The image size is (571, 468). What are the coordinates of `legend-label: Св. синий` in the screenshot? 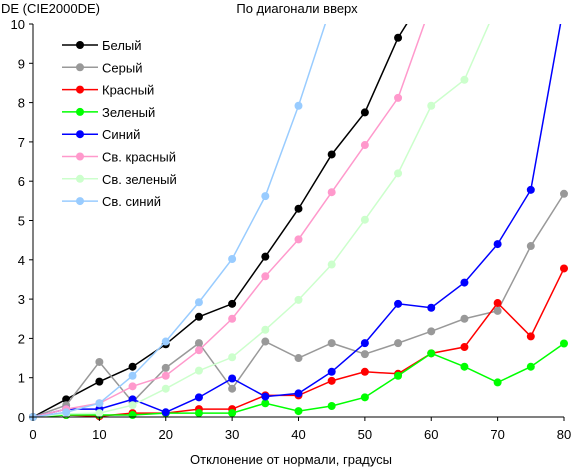 It's located at (131, 201).